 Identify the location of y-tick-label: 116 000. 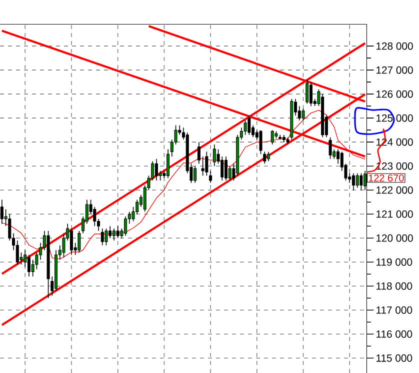
(394, 334).